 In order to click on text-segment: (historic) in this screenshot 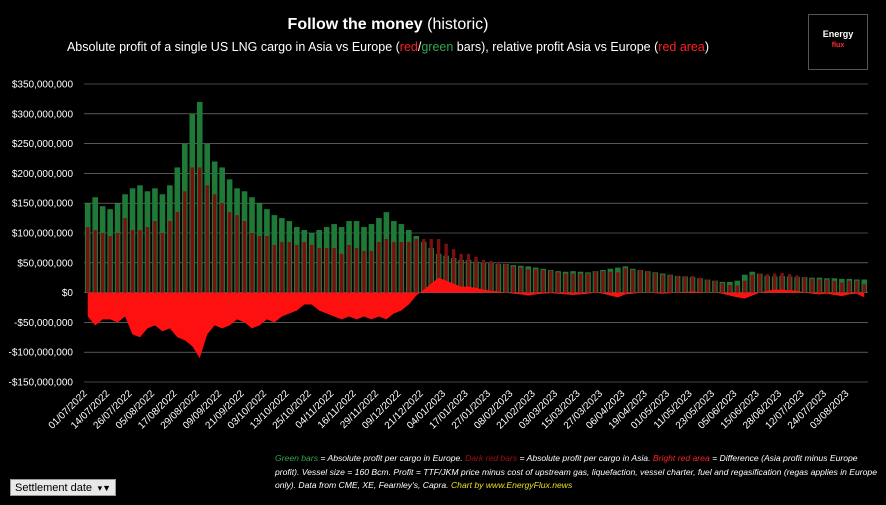, I will do `click(455, 24)`.